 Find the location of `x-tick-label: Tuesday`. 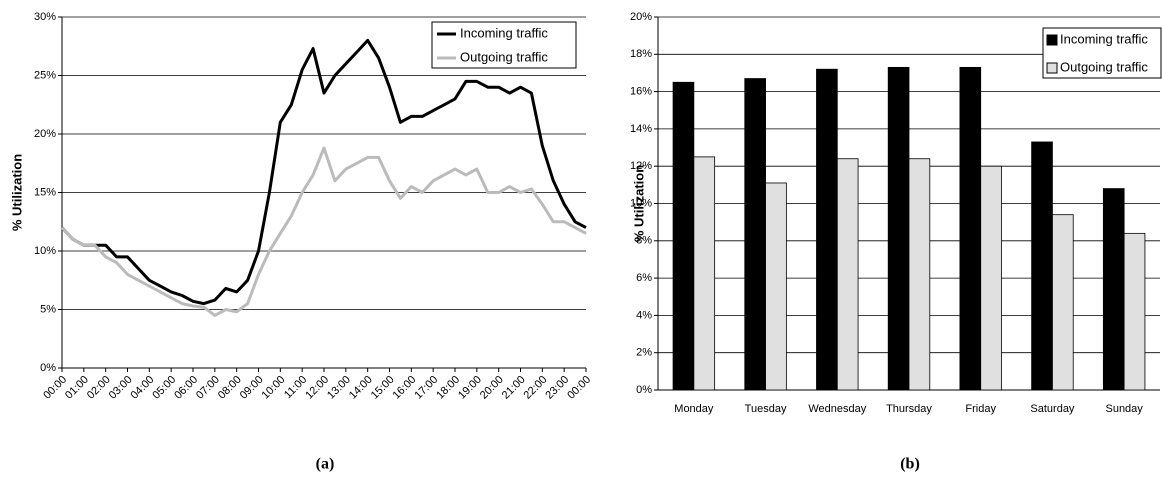

x-tick-label: Tuesday is located at coordinates (766, 409).